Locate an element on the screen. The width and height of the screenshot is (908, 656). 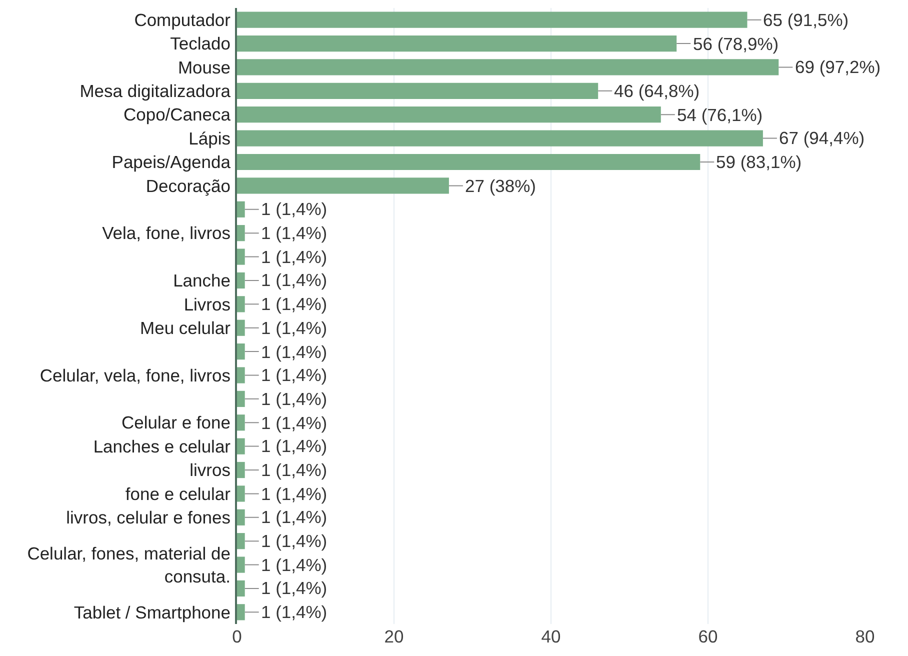
data-label: 67 (94,4%) is located at coordinates (822, 138).